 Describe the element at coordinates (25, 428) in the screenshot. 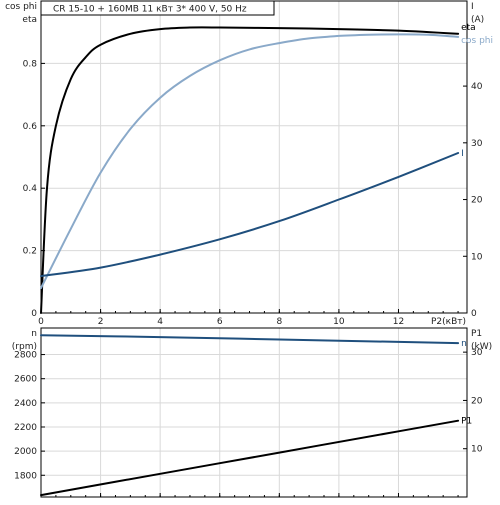

I see `y-left-tick-label: 2200` at that location.